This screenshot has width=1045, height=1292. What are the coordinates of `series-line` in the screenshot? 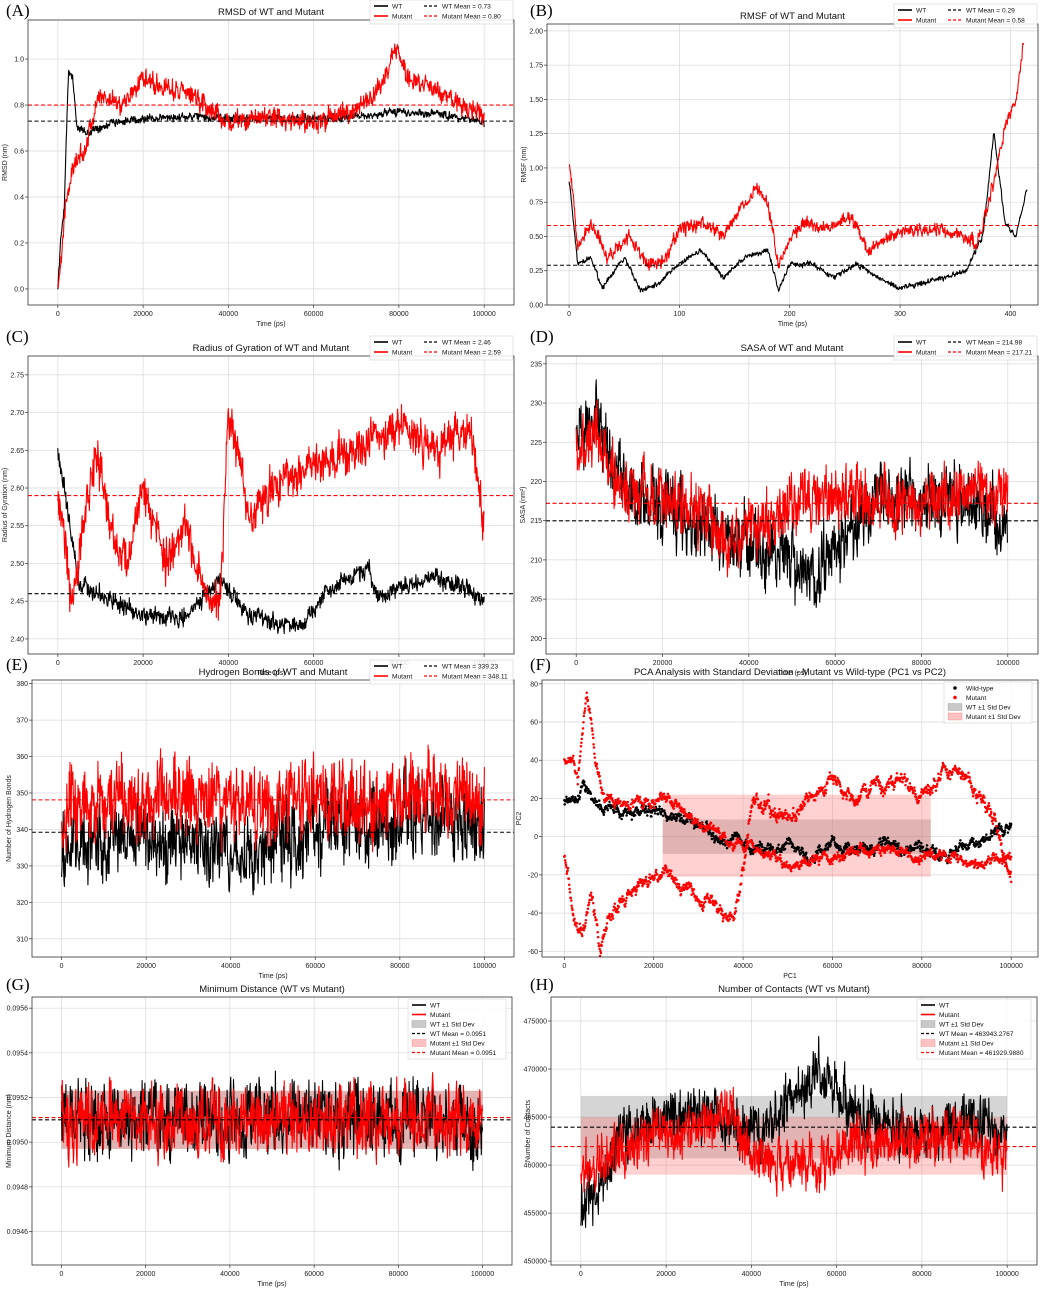 It's located at (792, 488).